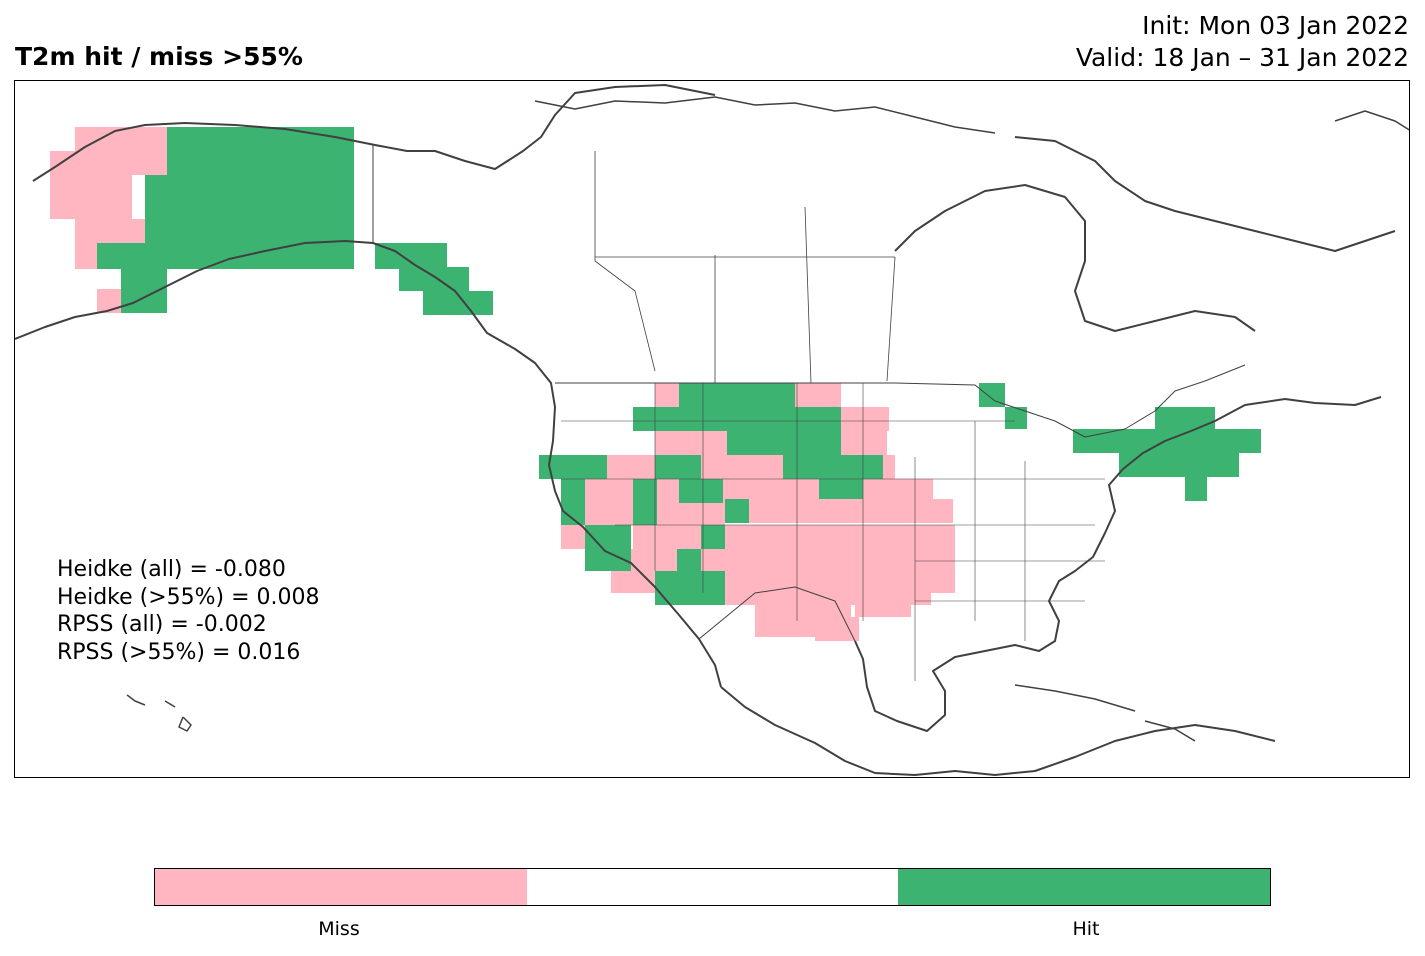 The image size is (1425, 956). I want to click on colorbar, so click(712, 887).